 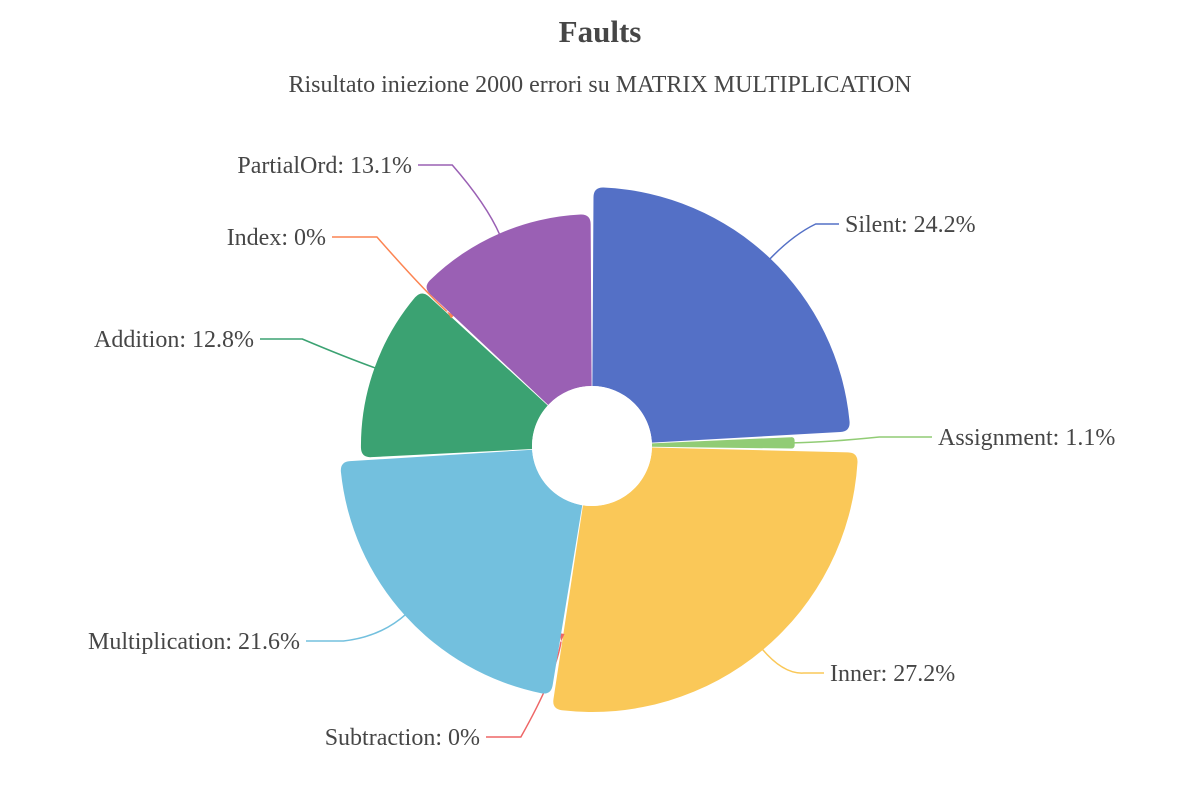 I want to click on label-silent: Silent: 24.2%, so click(x=910, y=225).